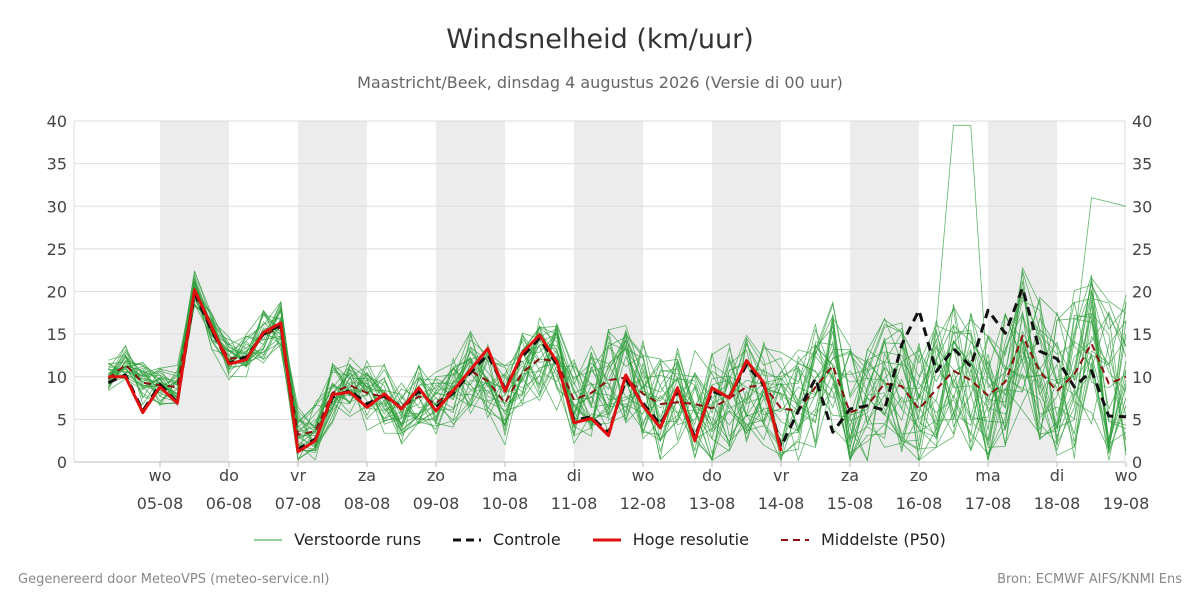 Image resolution: width=1200 pixels, height=600 pixels. Describe the element at coordinates (606, 539) in the screenshot. I see `legend-swatch-hires` at that location.